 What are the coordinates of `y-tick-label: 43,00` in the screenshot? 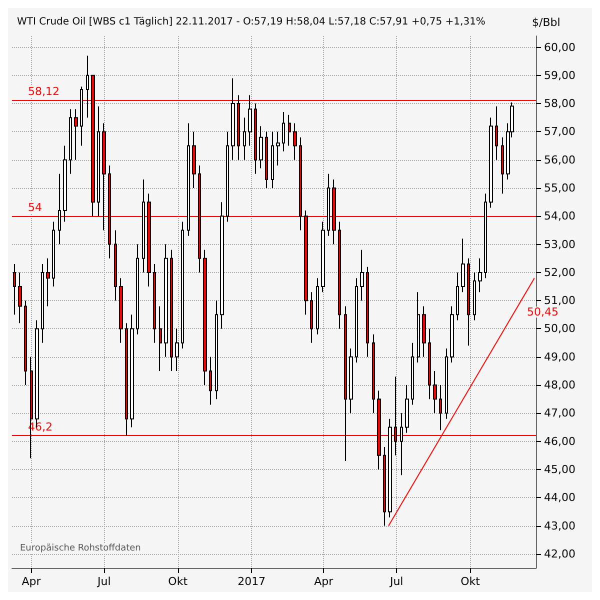 It's located at (560, 525).